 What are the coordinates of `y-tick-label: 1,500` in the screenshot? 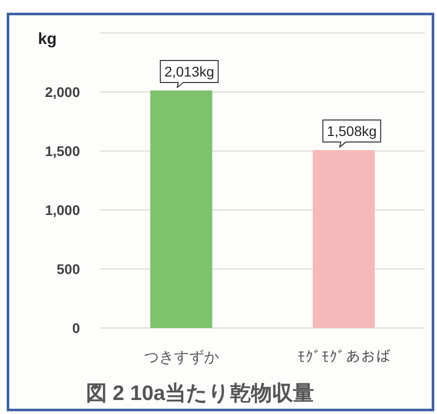 It's located at (62, 151).